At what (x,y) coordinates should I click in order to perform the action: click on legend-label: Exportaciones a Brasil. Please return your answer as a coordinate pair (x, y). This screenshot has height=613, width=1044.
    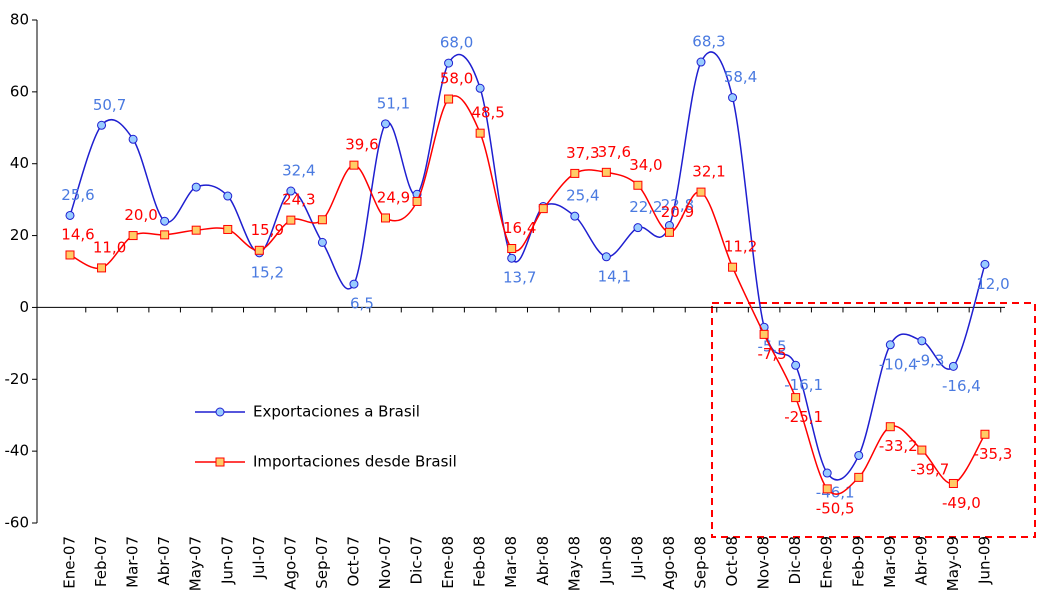
    Looking at the image, I should click on (336, 412).